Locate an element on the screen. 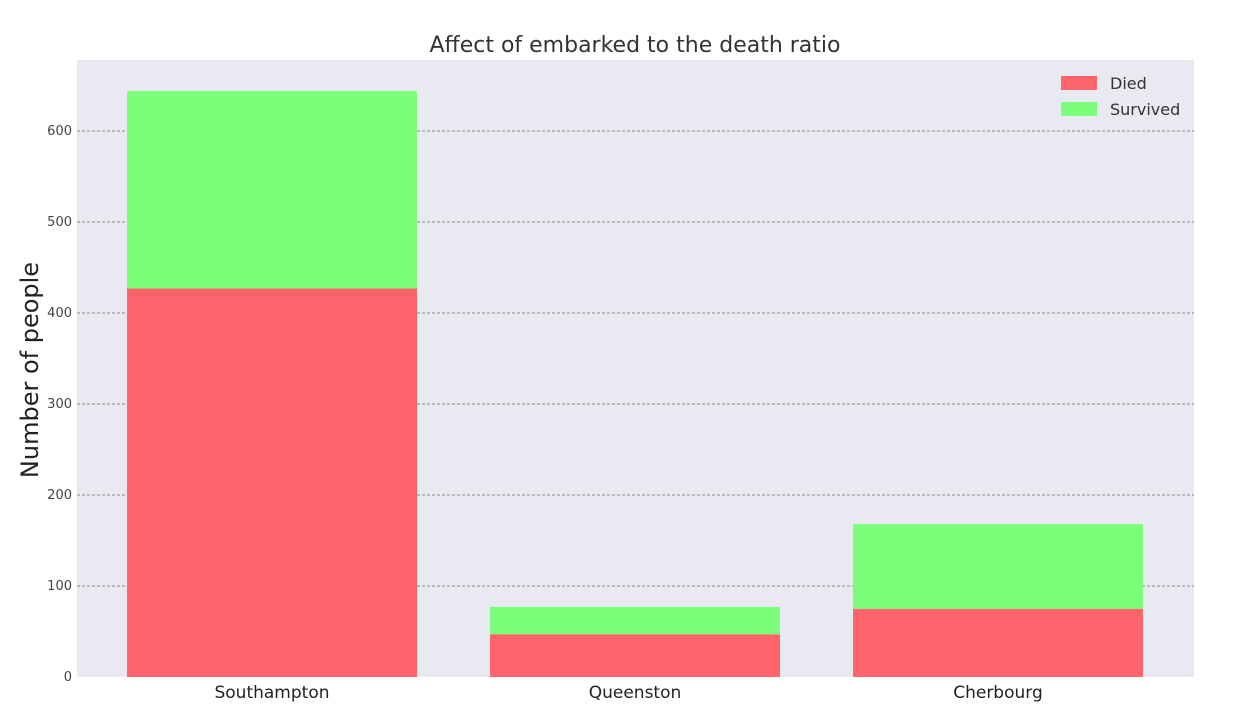 Image resolution: width=1243 pixels, height=718 pixels. y-tick-label: 100 is located at coordinates (59, 586).